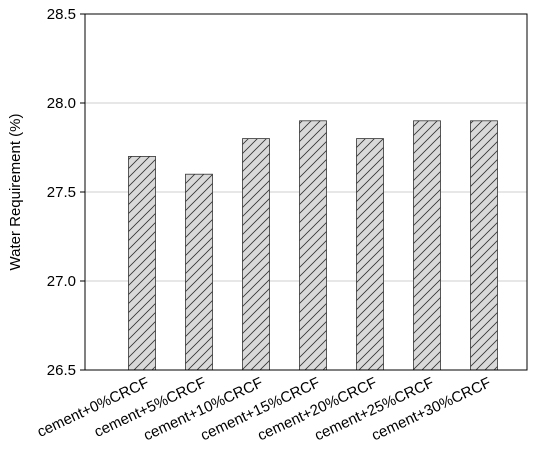 This screenshot has height=458, width=550. What do you see at coordinates (61, 370) in the screenshot?
I see `y-tick-label: 26.5` at bounding box center [61, 370].